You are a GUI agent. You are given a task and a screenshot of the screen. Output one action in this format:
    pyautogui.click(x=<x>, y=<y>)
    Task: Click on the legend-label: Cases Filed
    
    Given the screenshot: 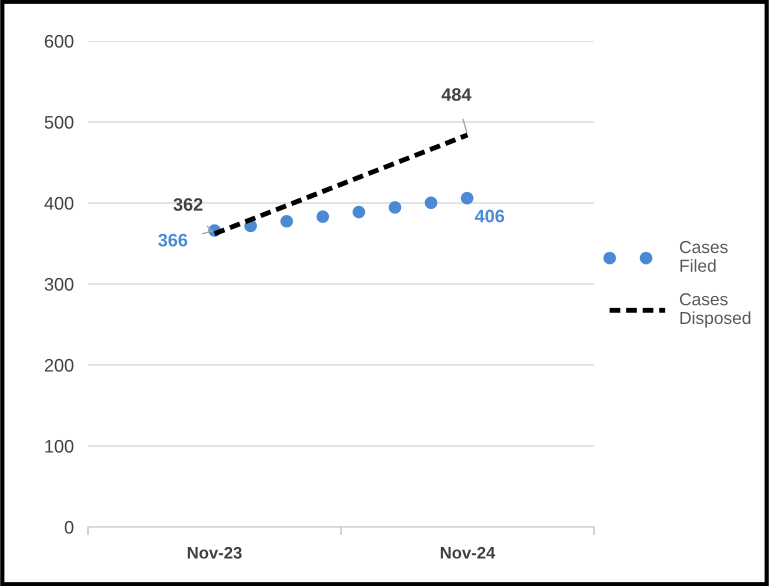 What is the action you would take?
    pyautogui.click(x=704, y=256)
    